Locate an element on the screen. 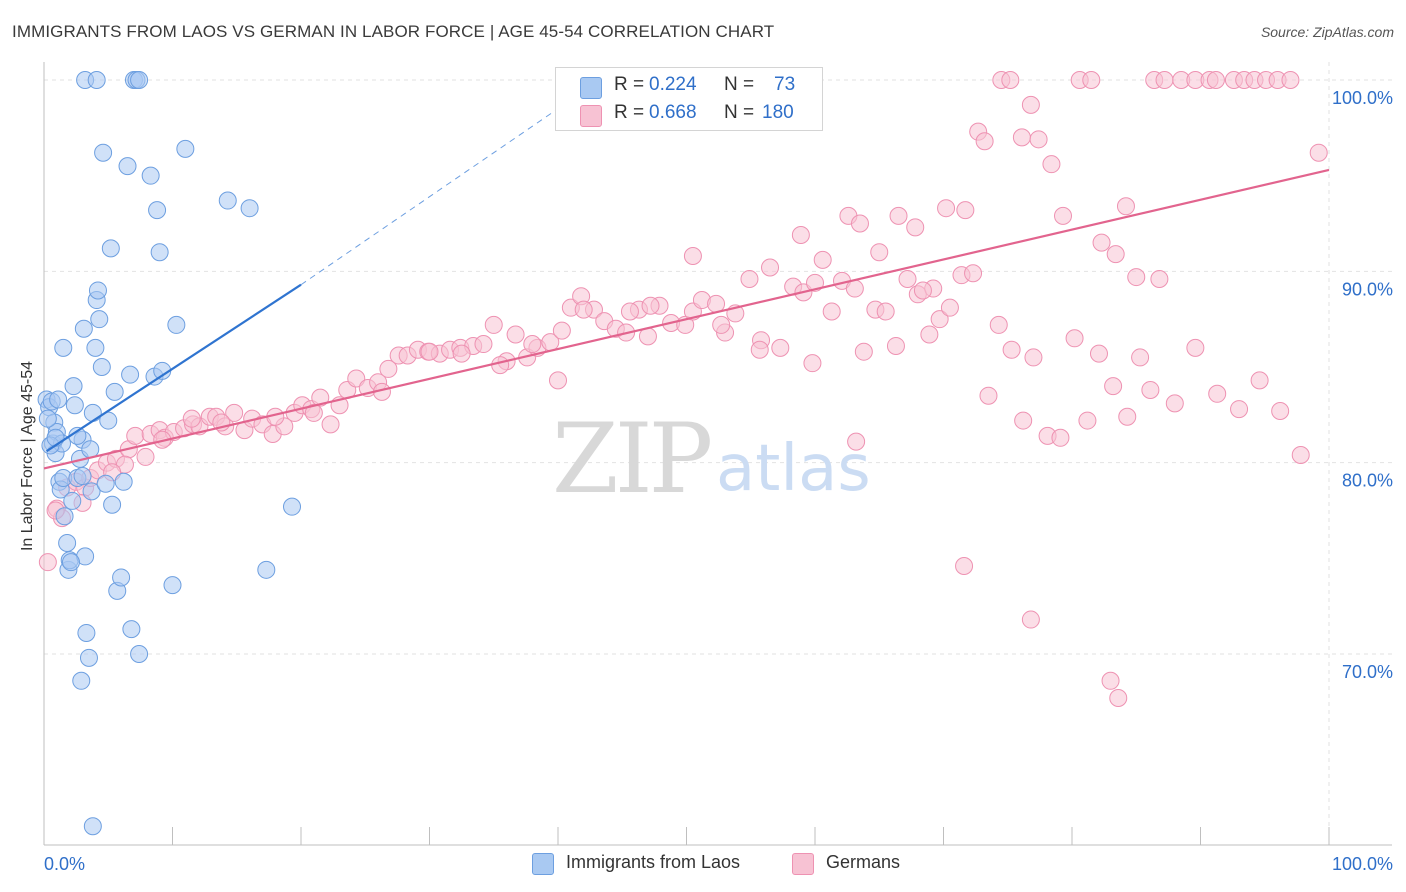 The height and width of the screenshot is (892, 1406). legend-r-value-germans: 0.668 is located at coordinates (673, 112).